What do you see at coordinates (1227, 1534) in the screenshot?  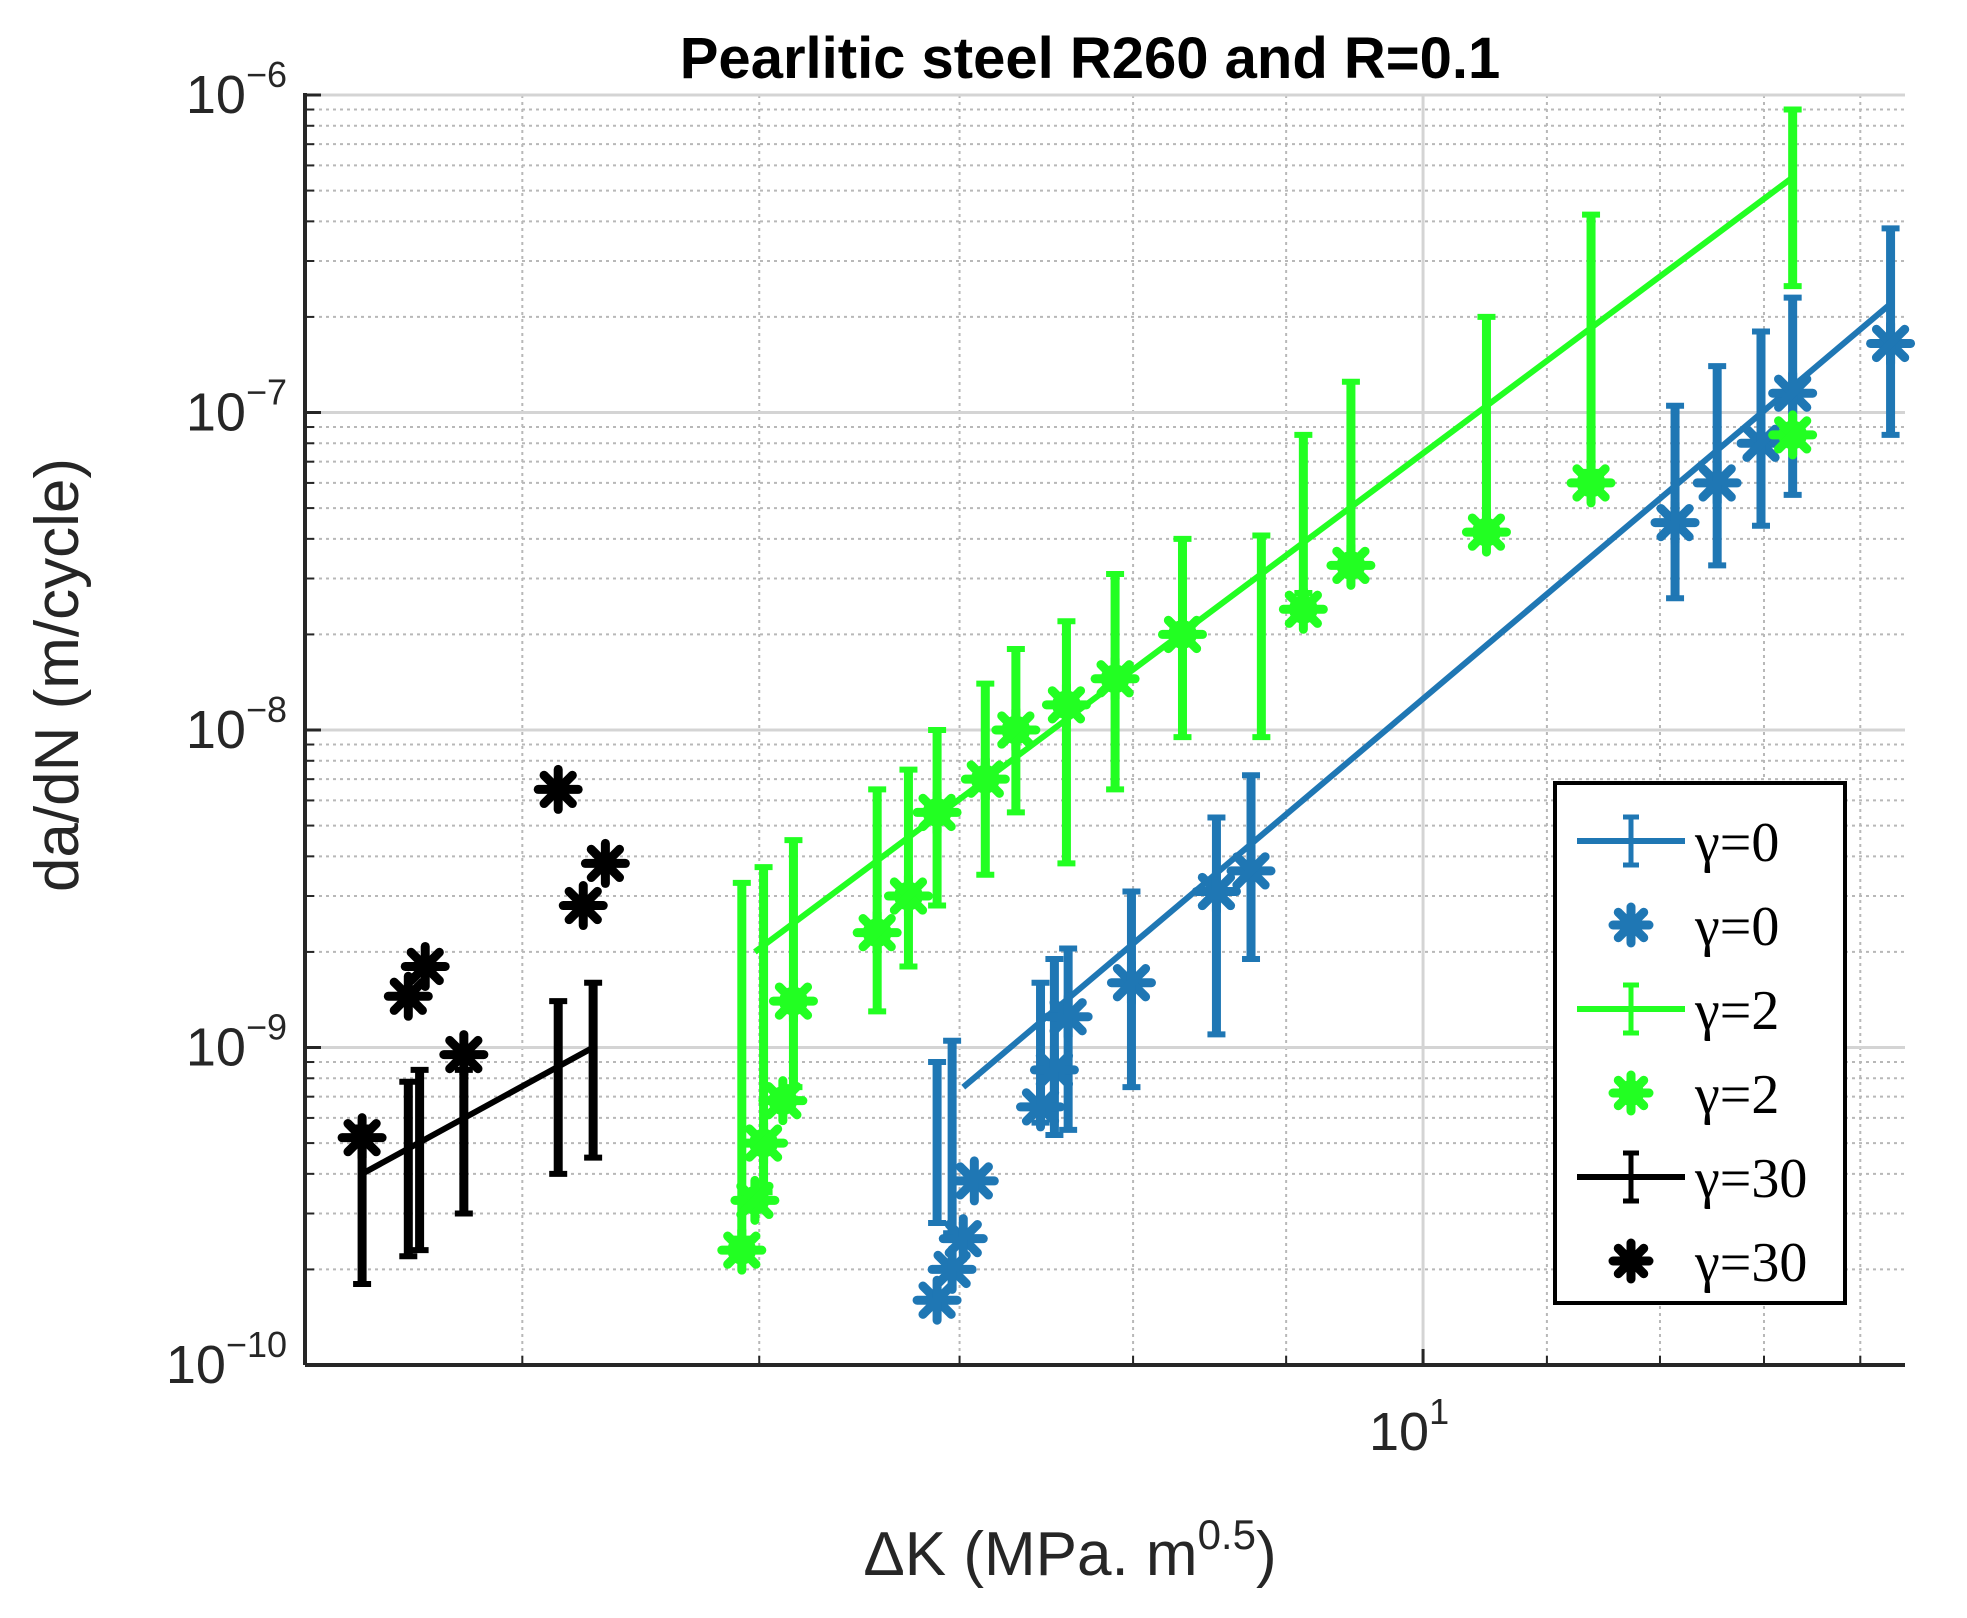 I see `x-axis-label-exponent: 0.5` at bounding box center [1227, 1534].